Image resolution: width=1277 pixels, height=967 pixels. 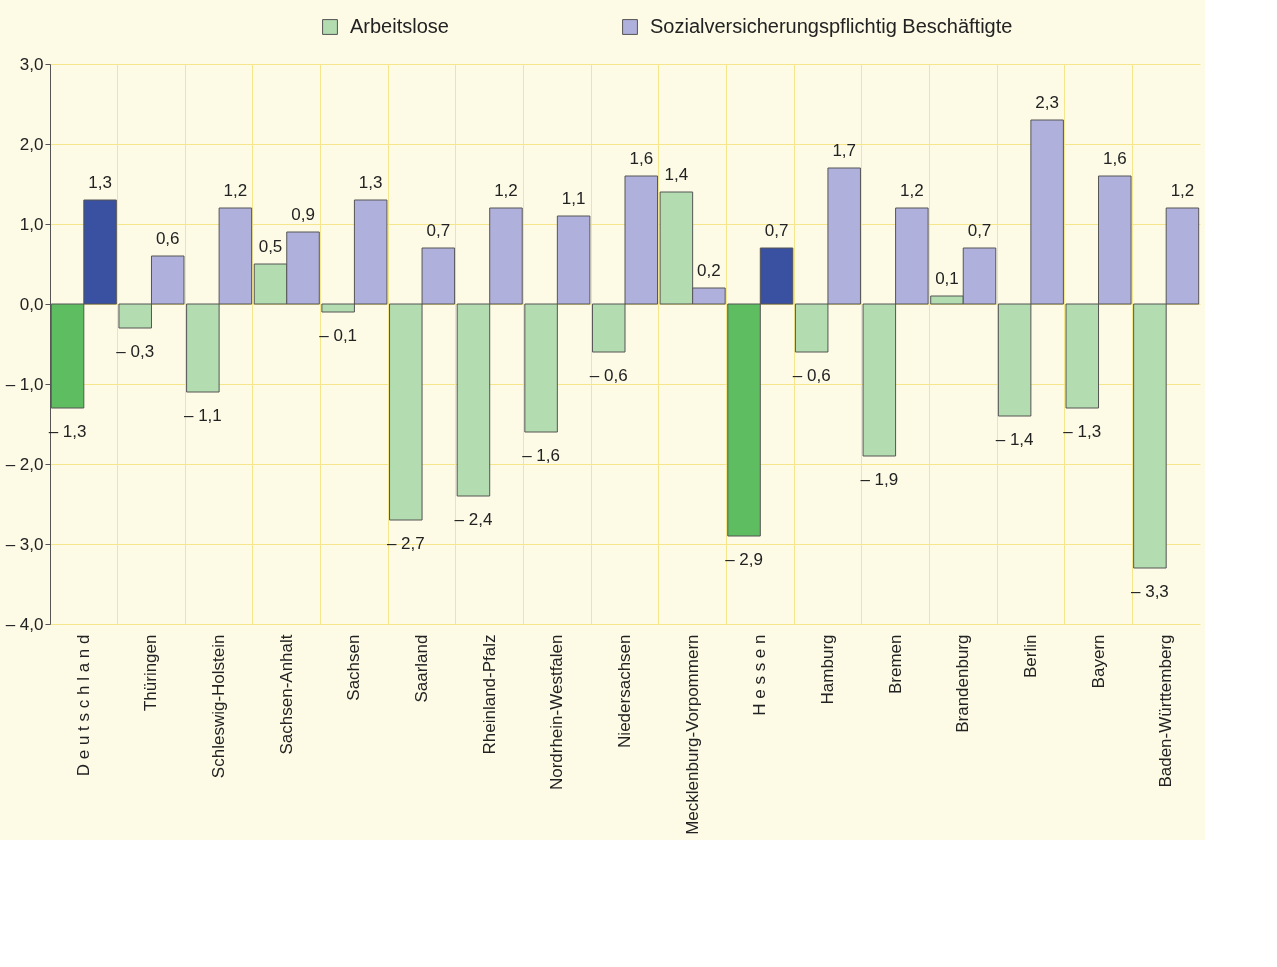 I want to click on data-label: 0,1, so click(x=947, y=278).